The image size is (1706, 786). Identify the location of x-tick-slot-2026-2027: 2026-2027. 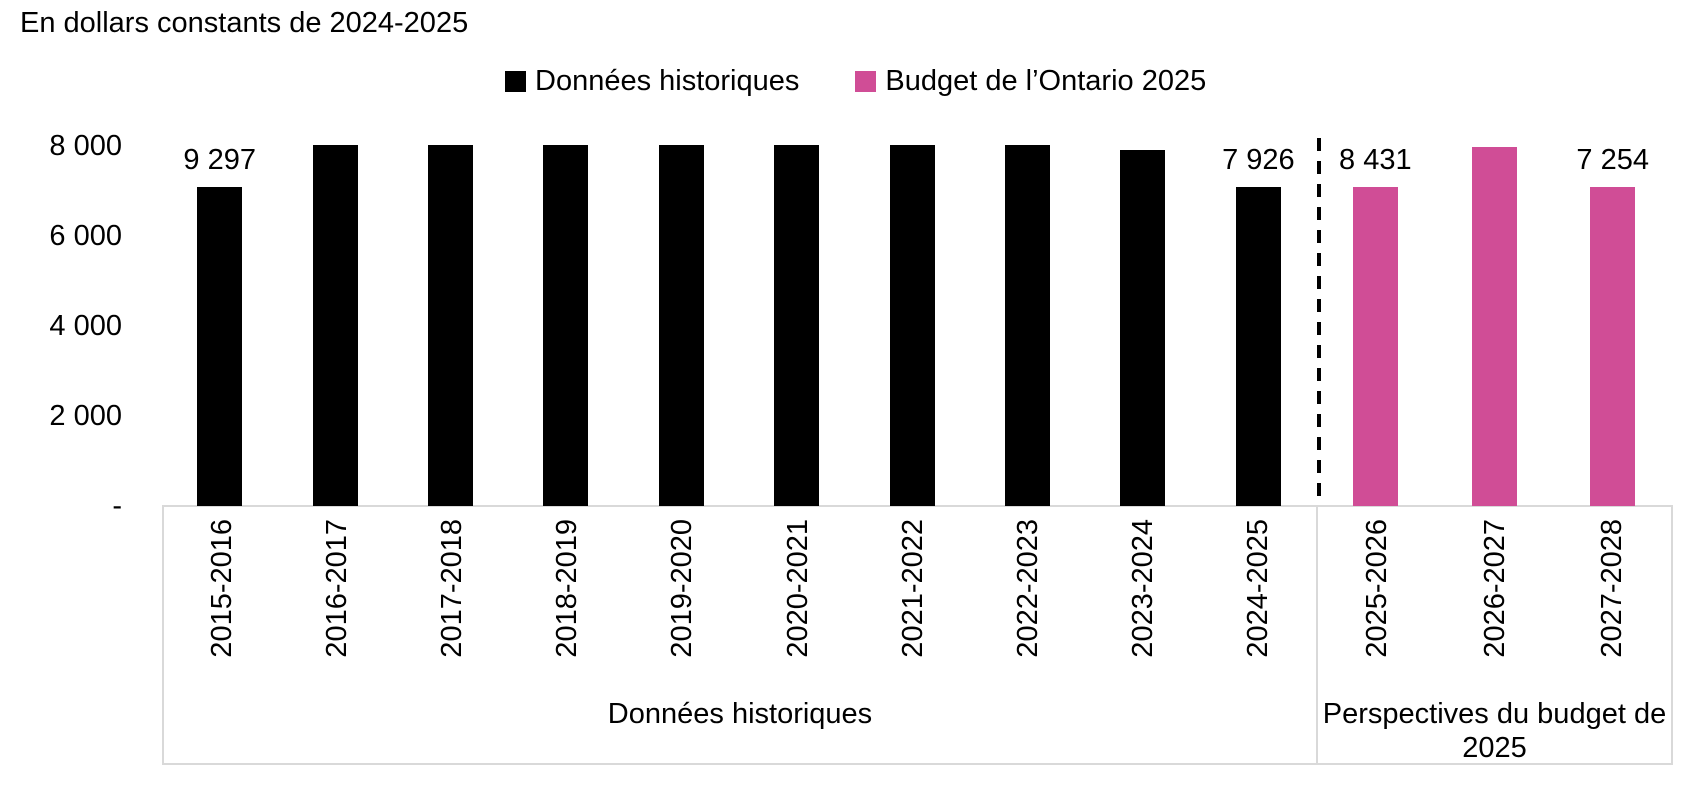
(1495, 609).